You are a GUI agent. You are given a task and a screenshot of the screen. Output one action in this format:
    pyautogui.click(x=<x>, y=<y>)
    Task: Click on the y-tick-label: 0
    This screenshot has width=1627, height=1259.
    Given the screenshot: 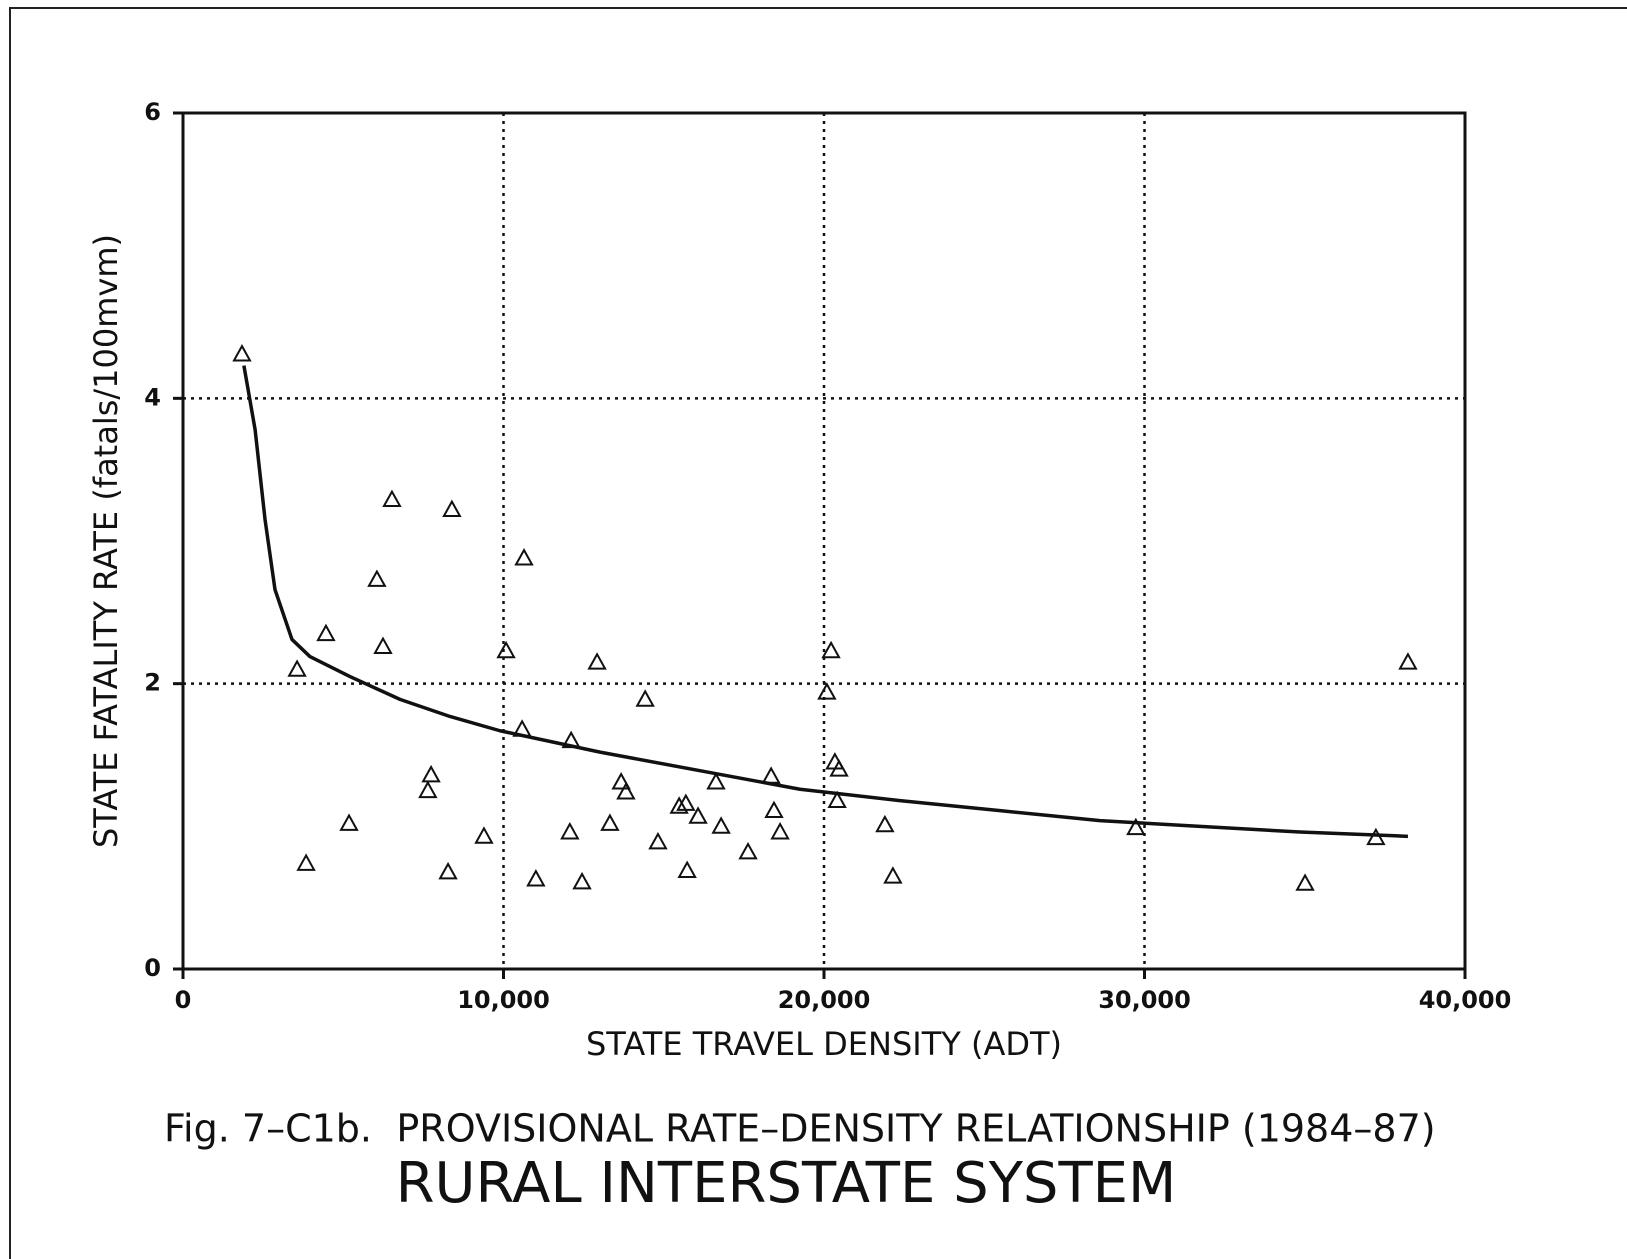 What is the action you would take?
    pyautogui.click(x=152, y=968)
    